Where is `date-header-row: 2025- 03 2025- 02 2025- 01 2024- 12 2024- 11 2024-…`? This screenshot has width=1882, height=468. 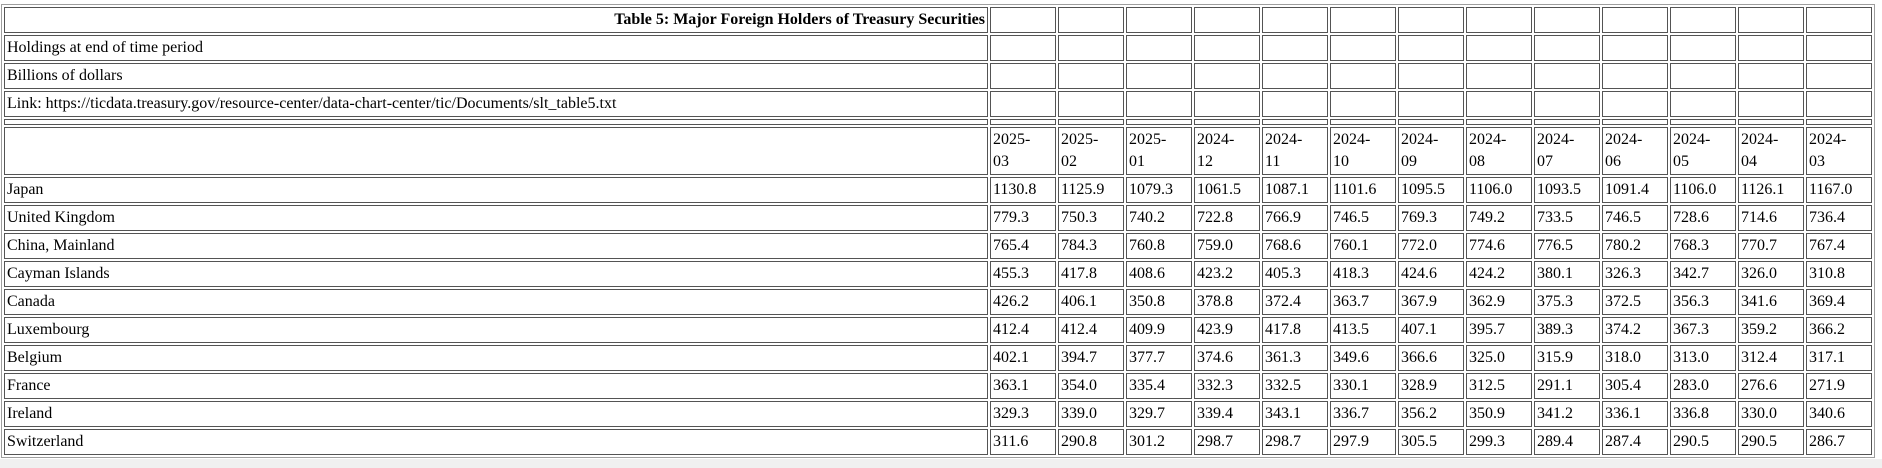 date-header-row: 2025- 03 2025- 02 2025- 01 2024- 12 2024- 11 2024-… is located at coordinates (938, 151).